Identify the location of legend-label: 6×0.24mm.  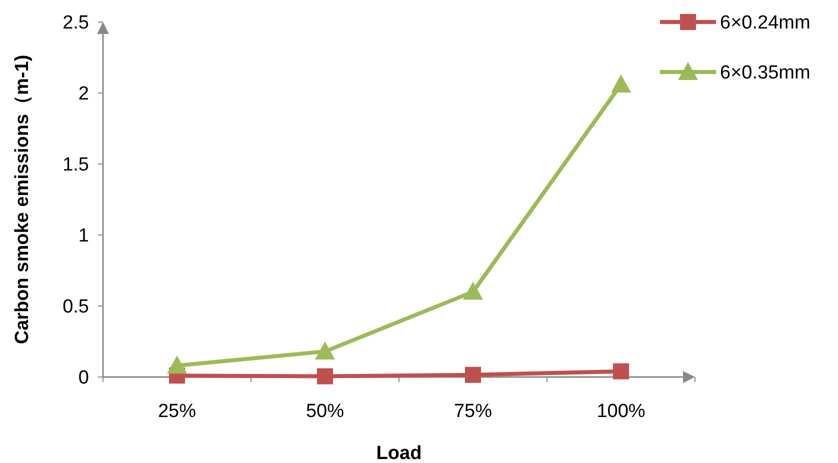
(765, 23).